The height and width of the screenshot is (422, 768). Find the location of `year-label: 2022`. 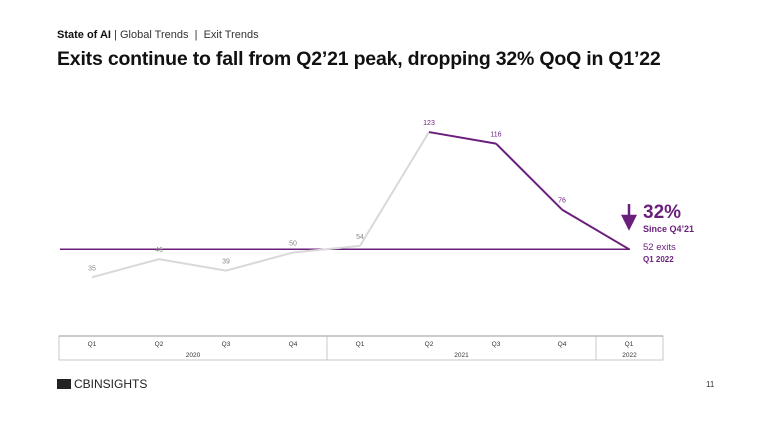

year-label: 2022 is located at coordinates (629, 355).